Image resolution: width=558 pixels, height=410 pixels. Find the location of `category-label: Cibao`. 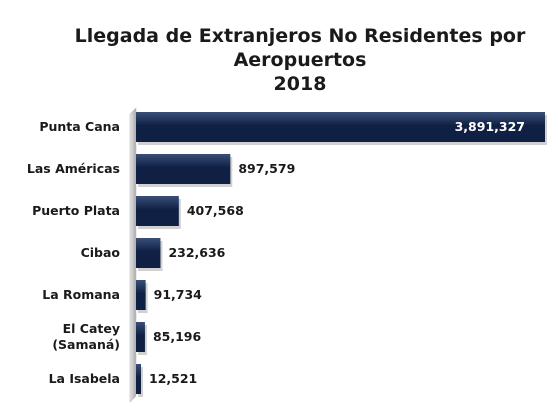

category-label: Cibao is located at coordinates (101, 252).